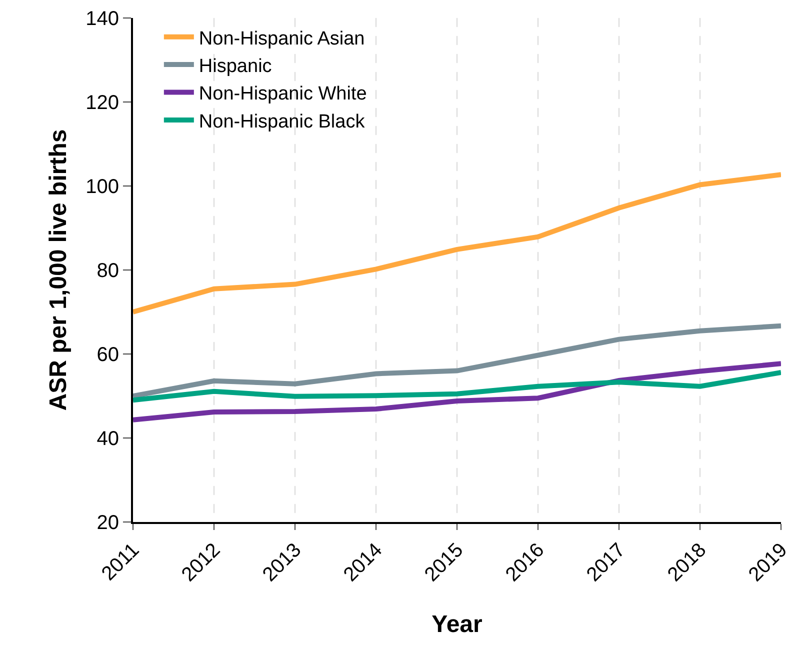  I want to click on y-tick-label: 120, so click(102, 103).